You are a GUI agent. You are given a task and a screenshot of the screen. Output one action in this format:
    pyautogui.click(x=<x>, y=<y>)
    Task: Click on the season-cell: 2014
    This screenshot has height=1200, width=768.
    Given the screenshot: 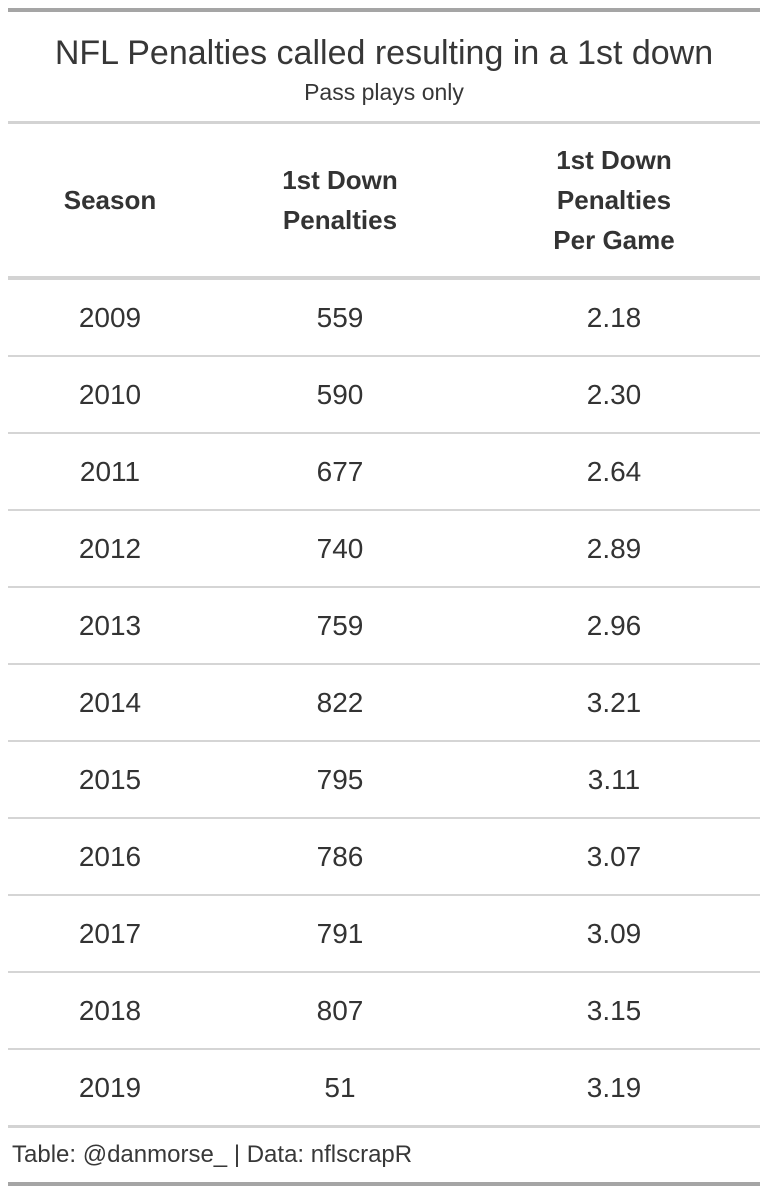 What is the action you would take?
    pyautogui.click(x=110, y=702)
    